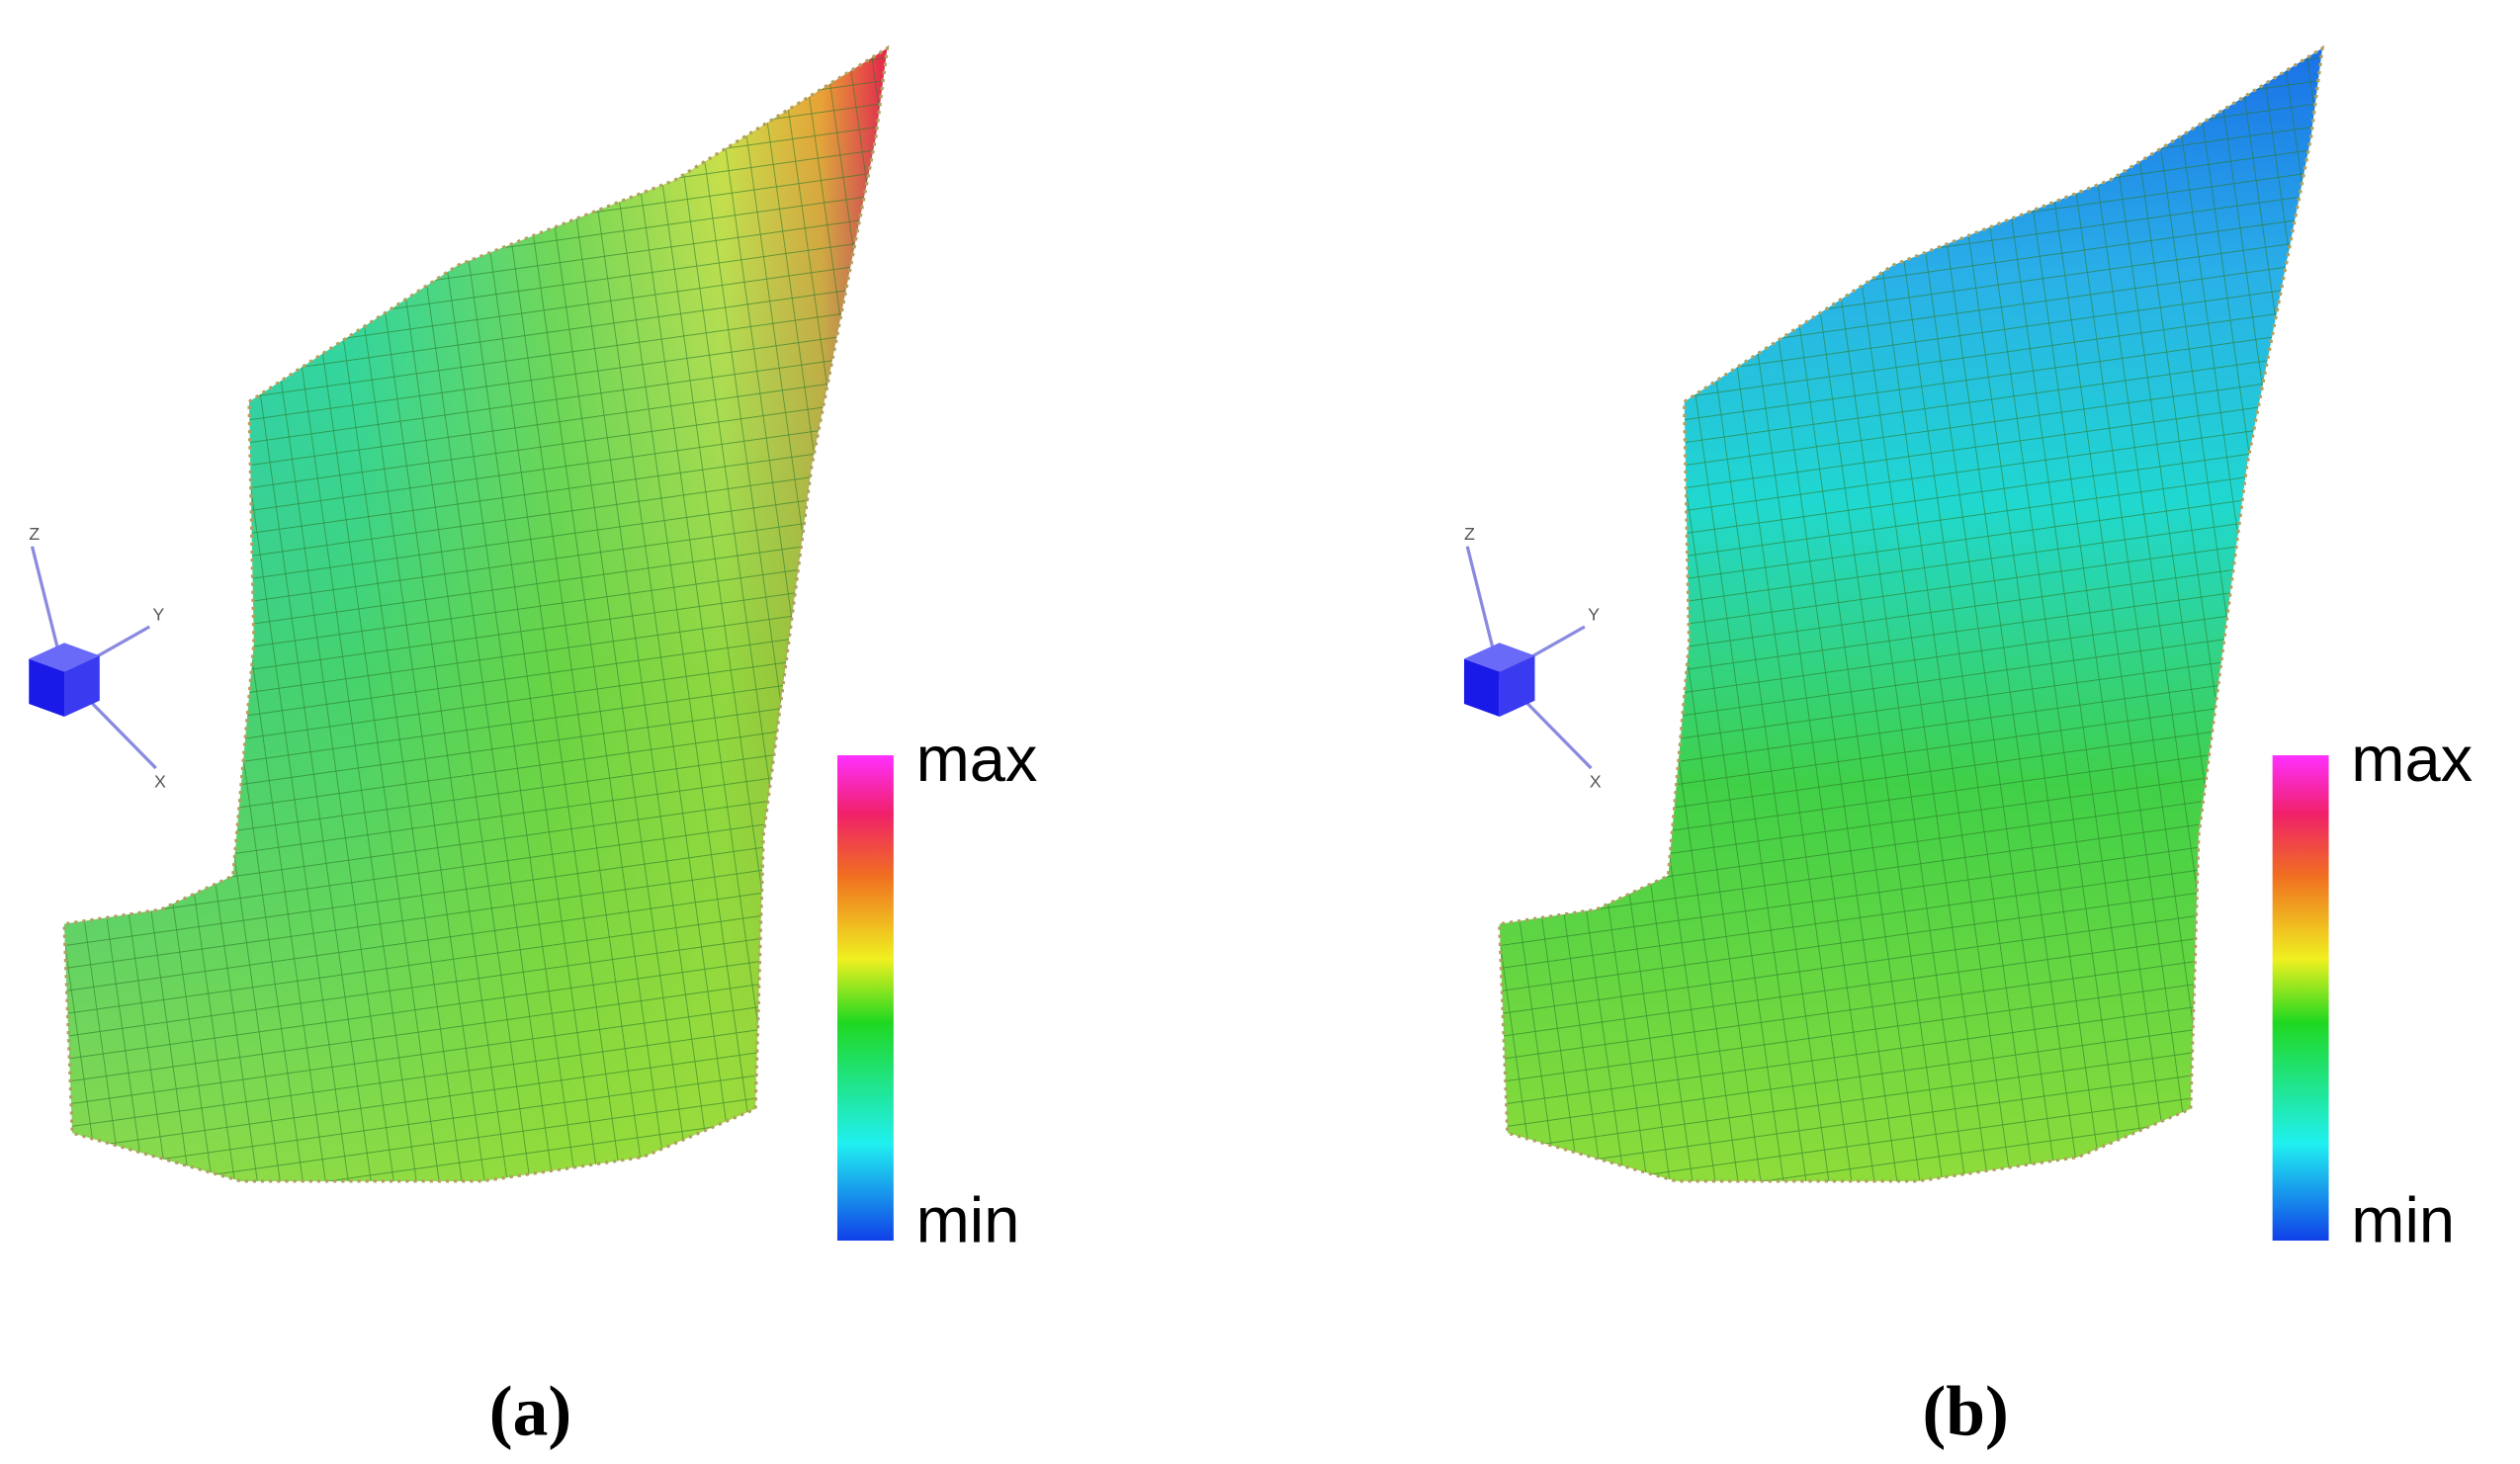 Image resolution: width=2520 pixels, height=1464 pixels. What do you see at coordinates (1965, 1412) in the screenshot?
I see `caption: (b)` at bounding box center [1965, 1412].